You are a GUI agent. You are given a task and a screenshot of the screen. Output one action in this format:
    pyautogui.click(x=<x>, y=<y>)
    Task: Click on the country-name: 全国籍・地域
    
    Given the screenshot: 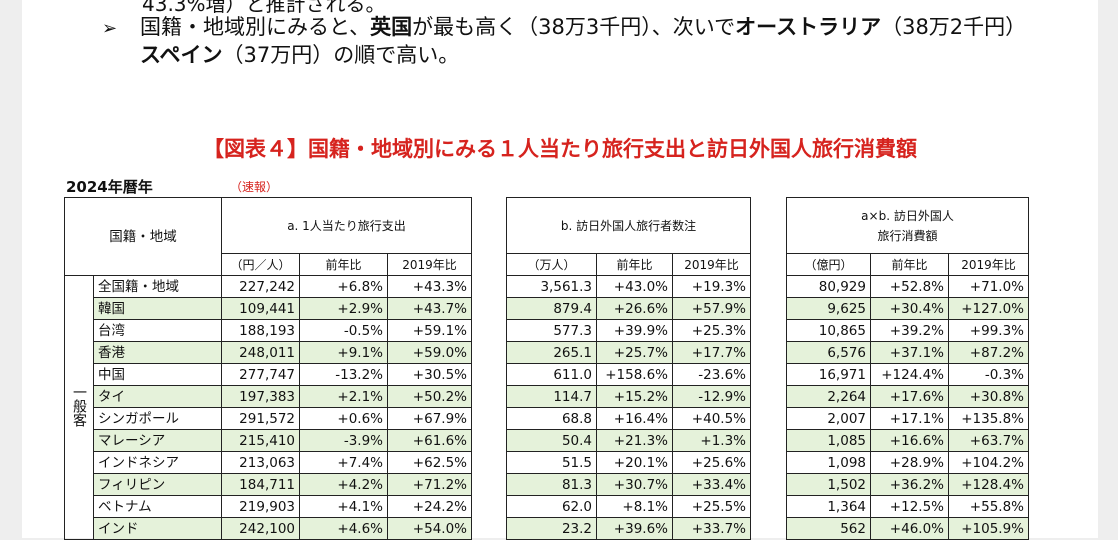 What is the action you would take?
    pyautogui.click(x=157, y=286)
    